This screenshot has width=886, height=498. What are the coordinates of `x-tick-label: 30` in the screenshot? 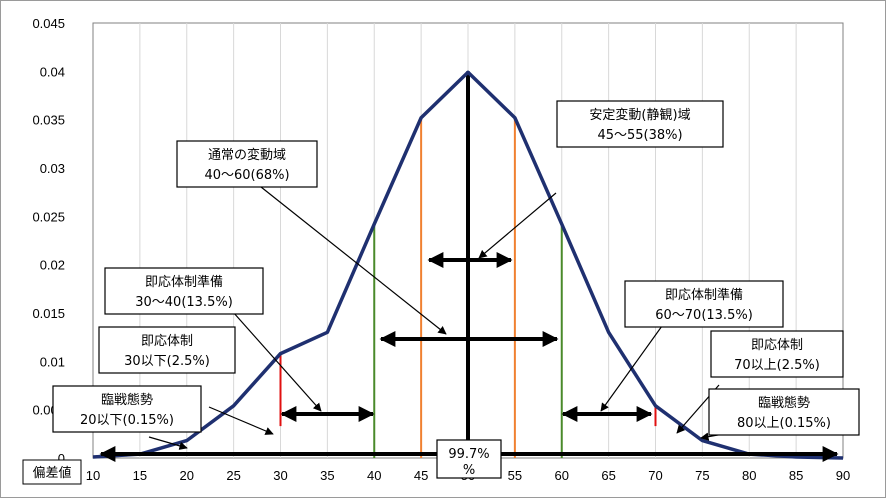 It's located at (280, 475).